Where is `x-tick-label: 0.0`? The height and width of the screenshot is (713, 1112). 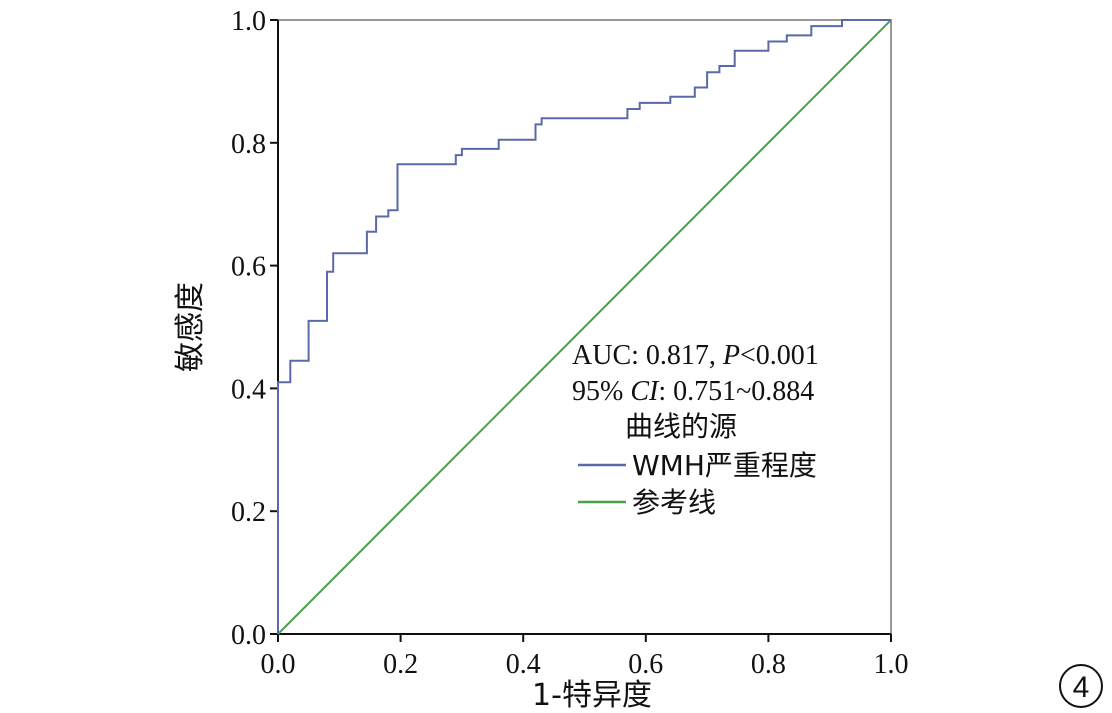 x-tick-label: 0.0 is located at coordinates (278, 664).